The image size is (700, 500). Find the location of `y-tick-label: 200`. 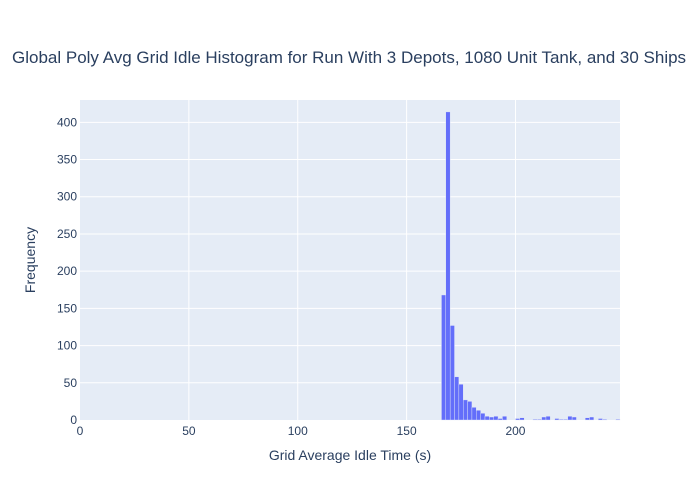

y-tick-label: 200 is located at coordinates (67, 271).